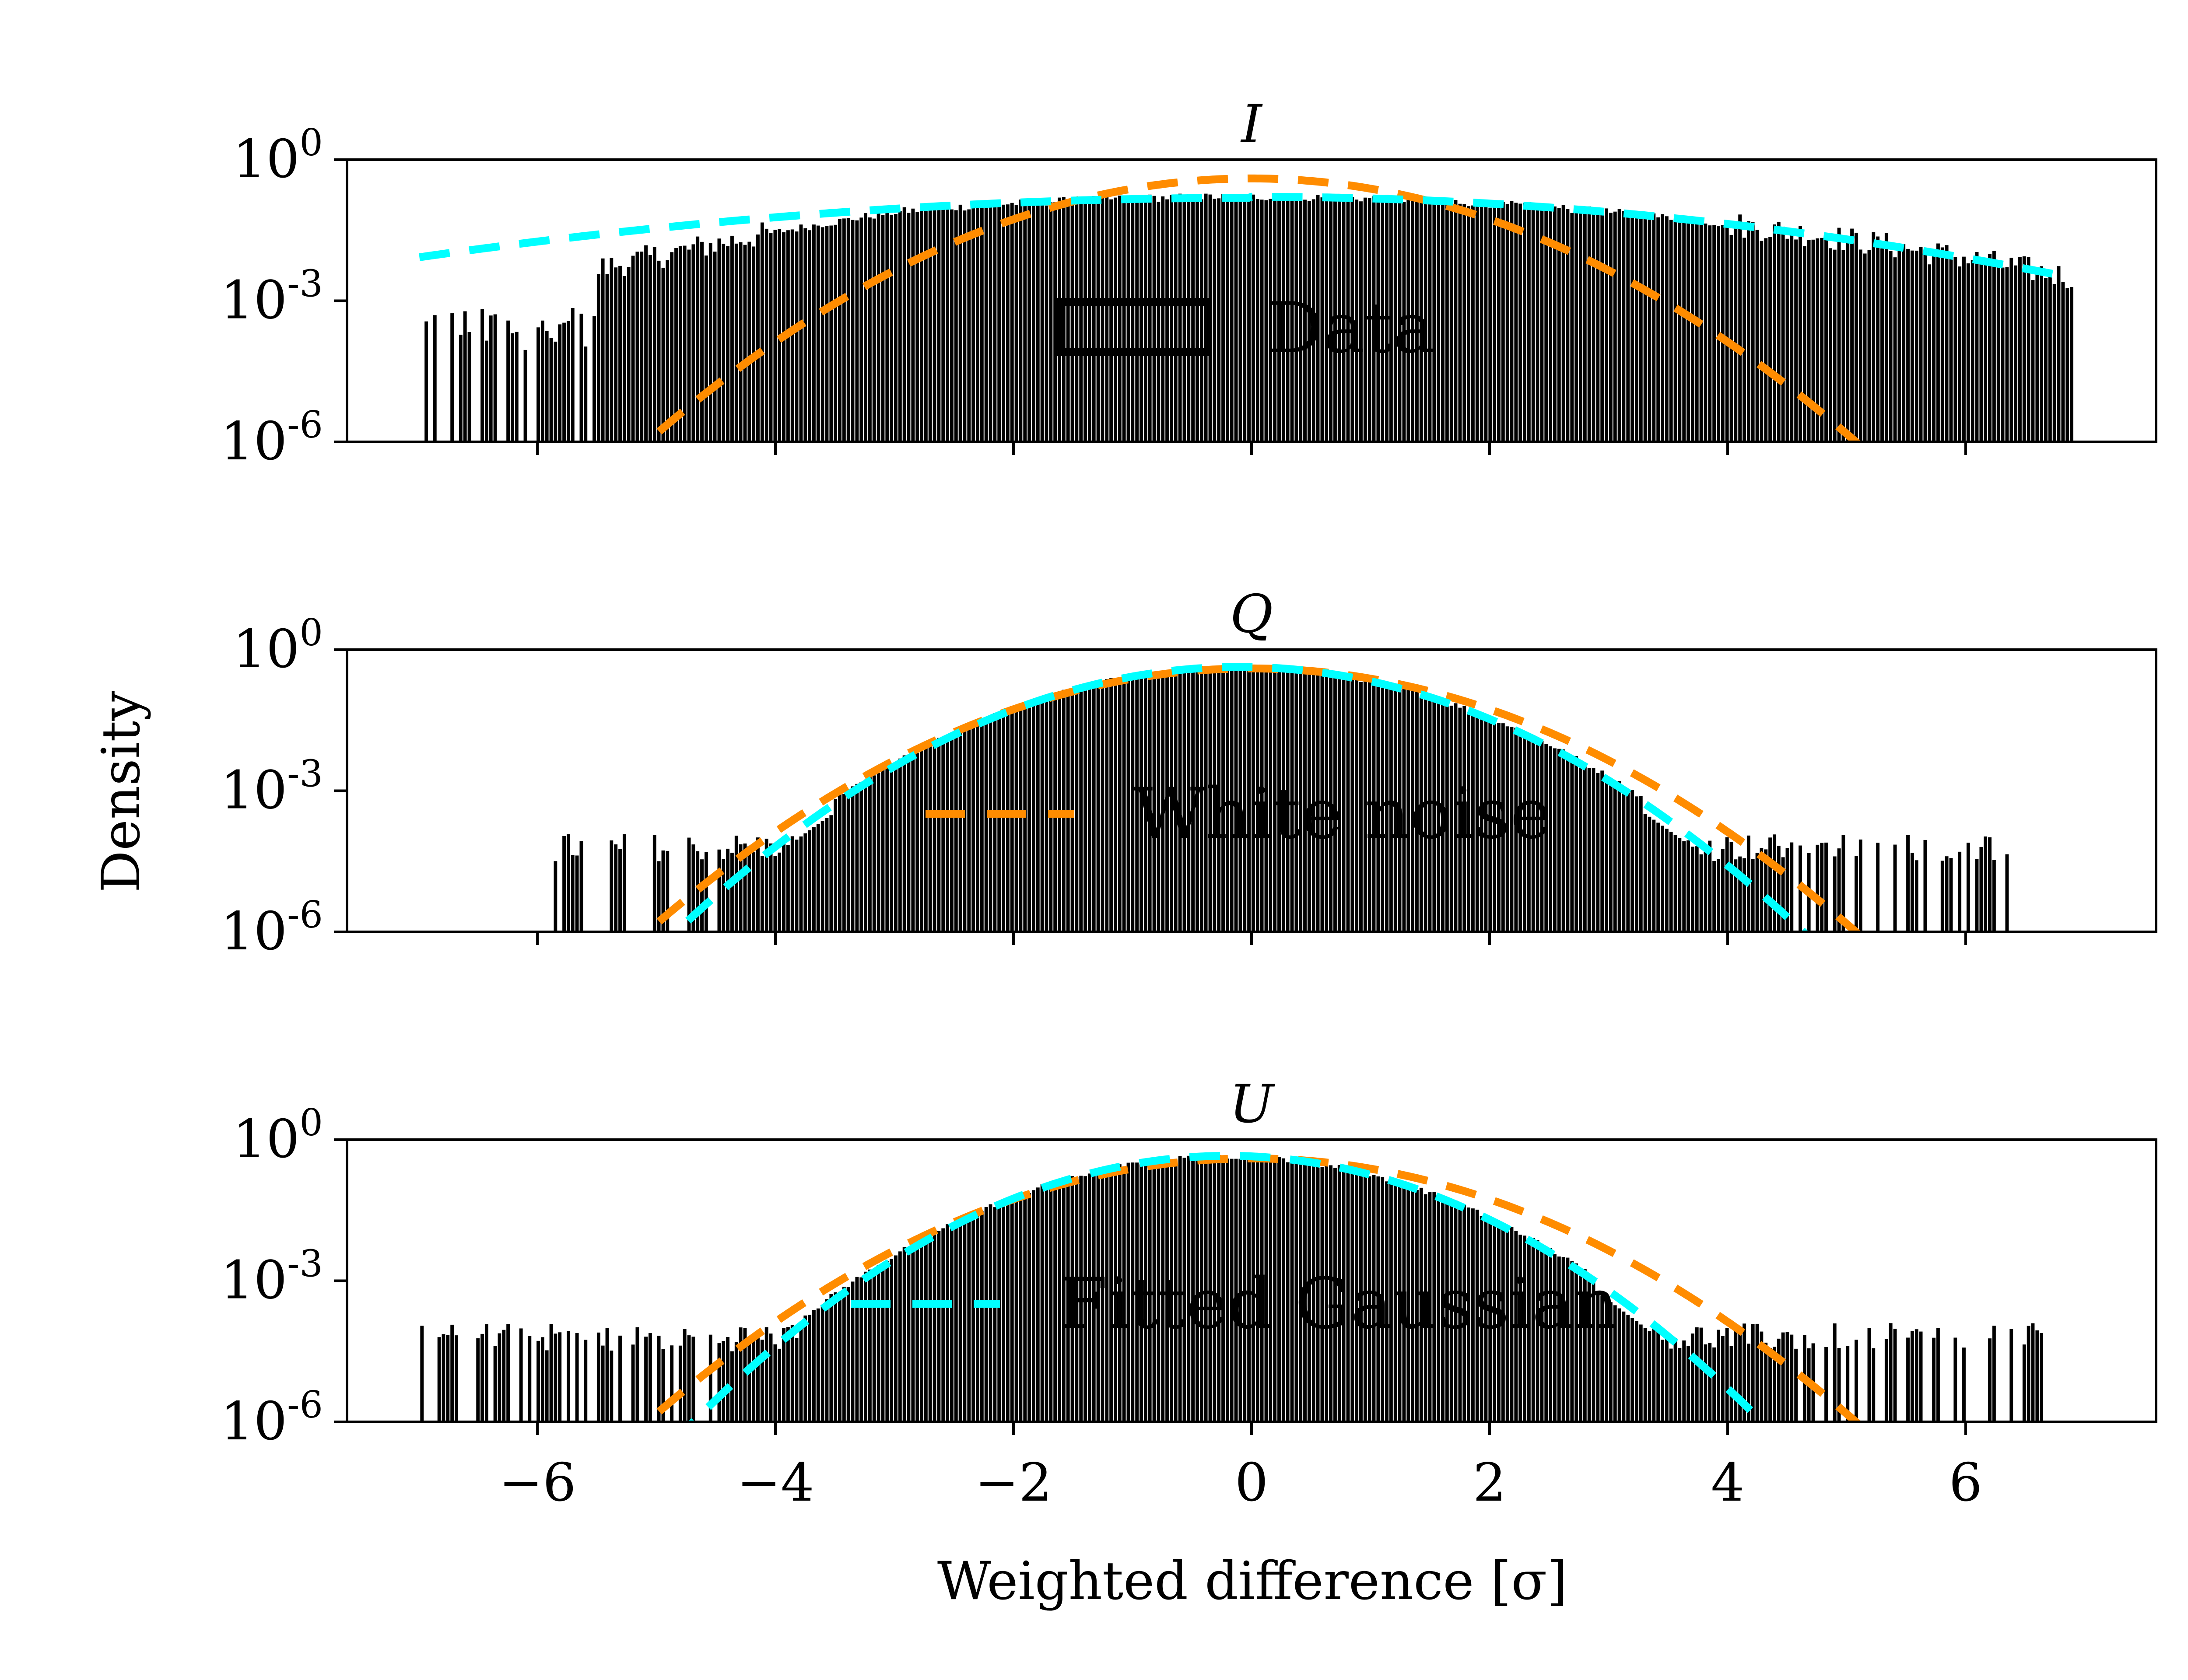  I want to click on panel-title: U, so click(1252, 1104).